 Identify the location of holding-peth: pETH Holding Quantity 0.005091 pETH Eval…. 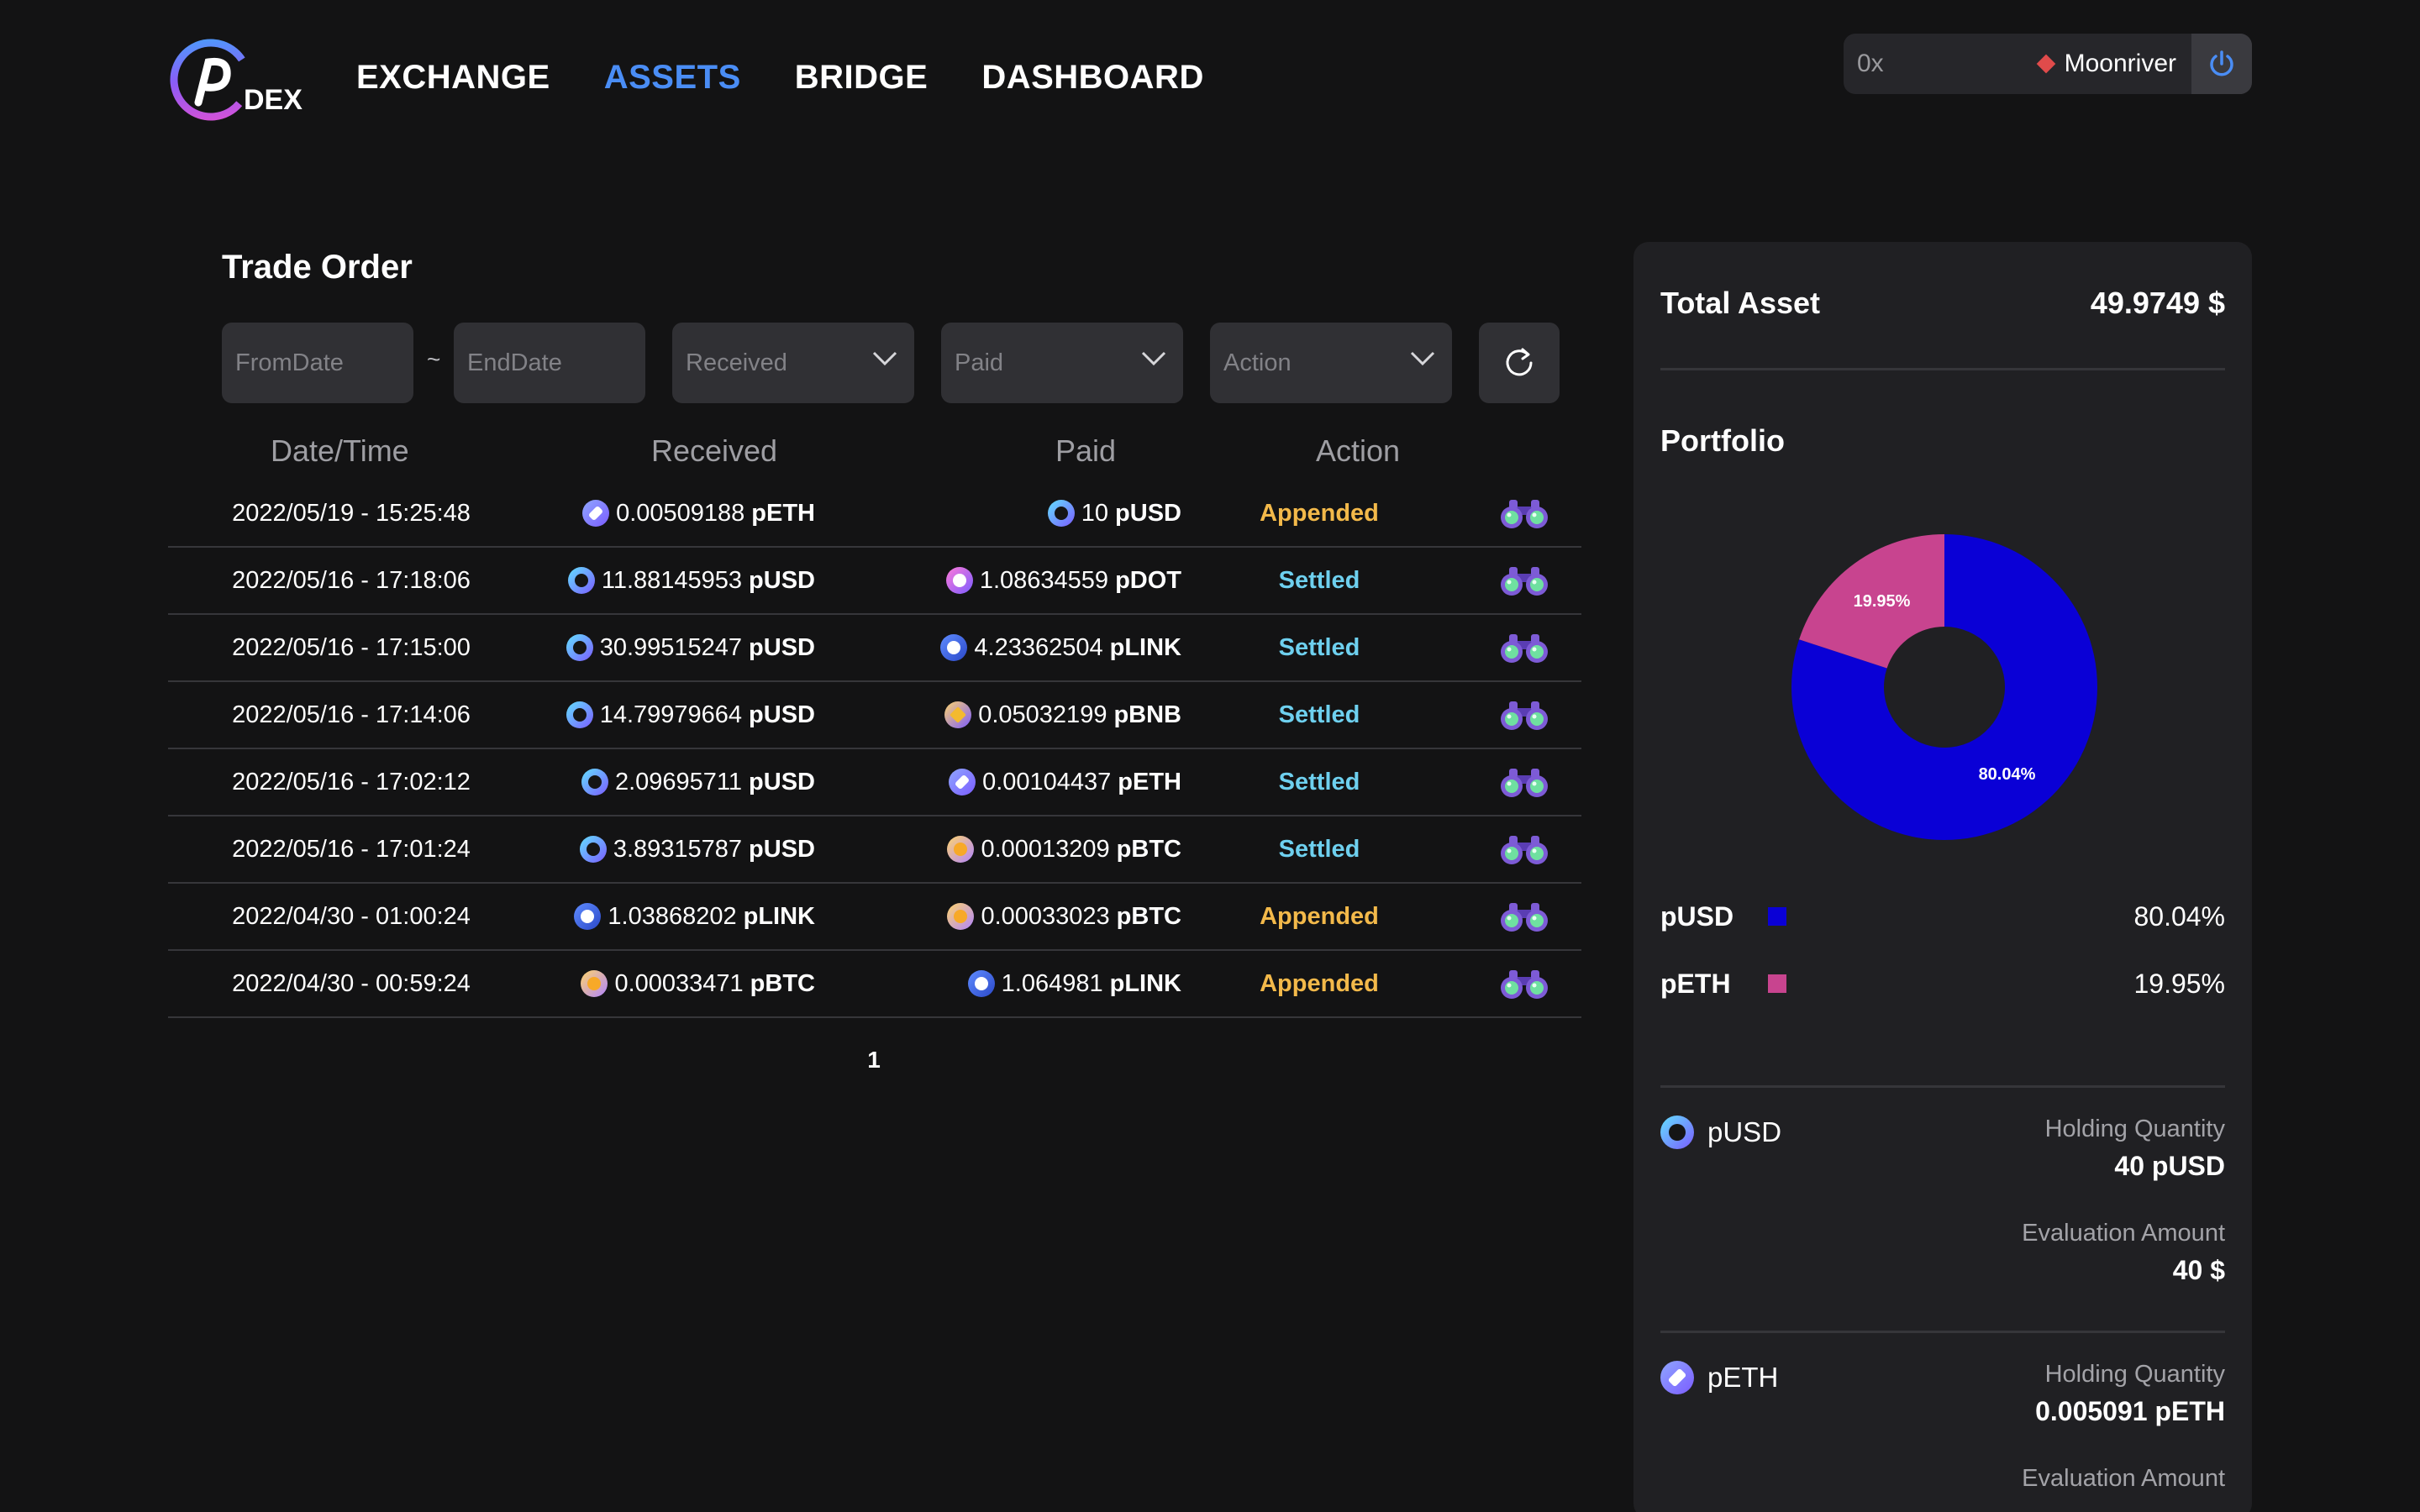
(1942, 1436).